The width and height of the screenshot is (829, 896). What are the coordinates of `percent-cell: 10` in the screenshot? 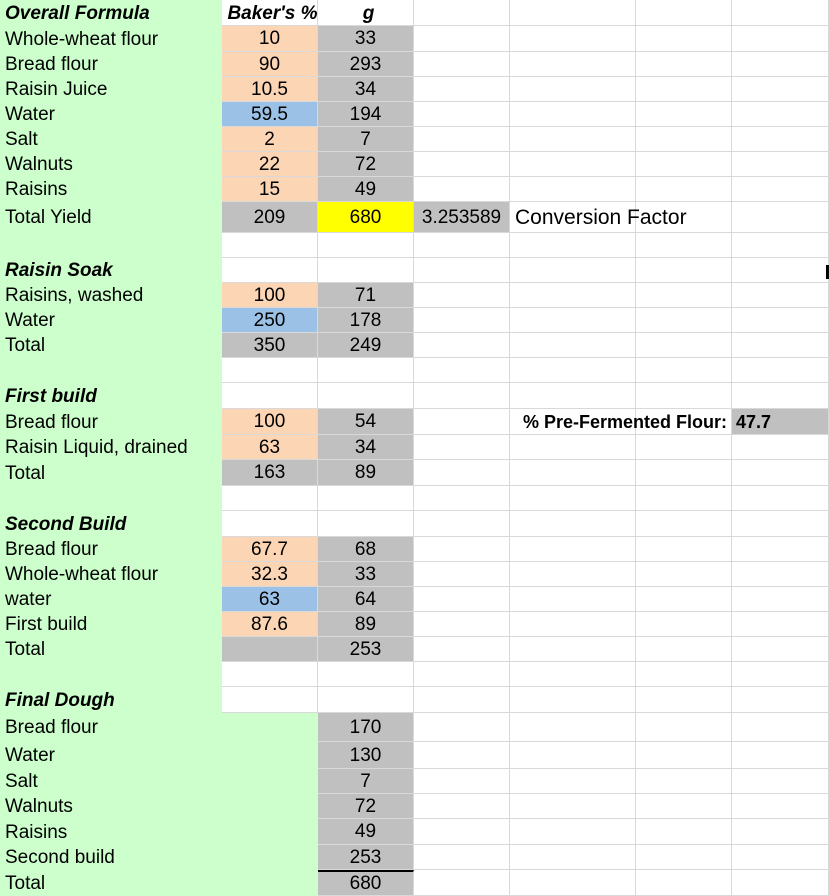 It's located at (270, 39).